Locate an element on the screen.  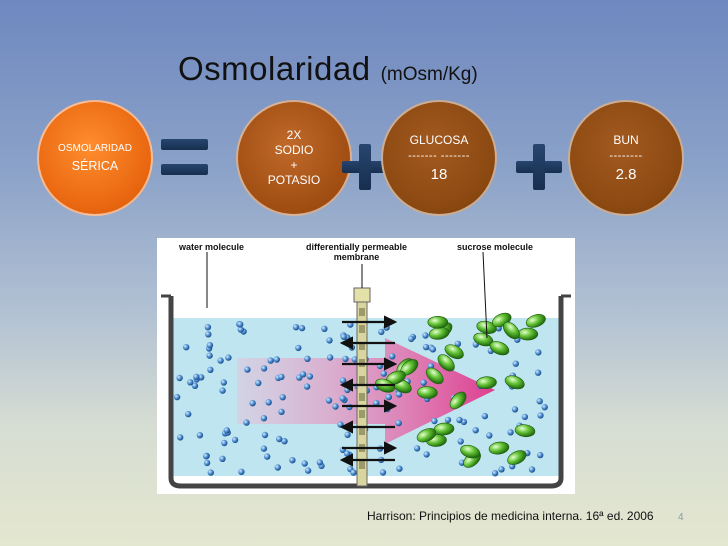
title-unit: (mOsm/Kg) is located at coordinates (429, 74).